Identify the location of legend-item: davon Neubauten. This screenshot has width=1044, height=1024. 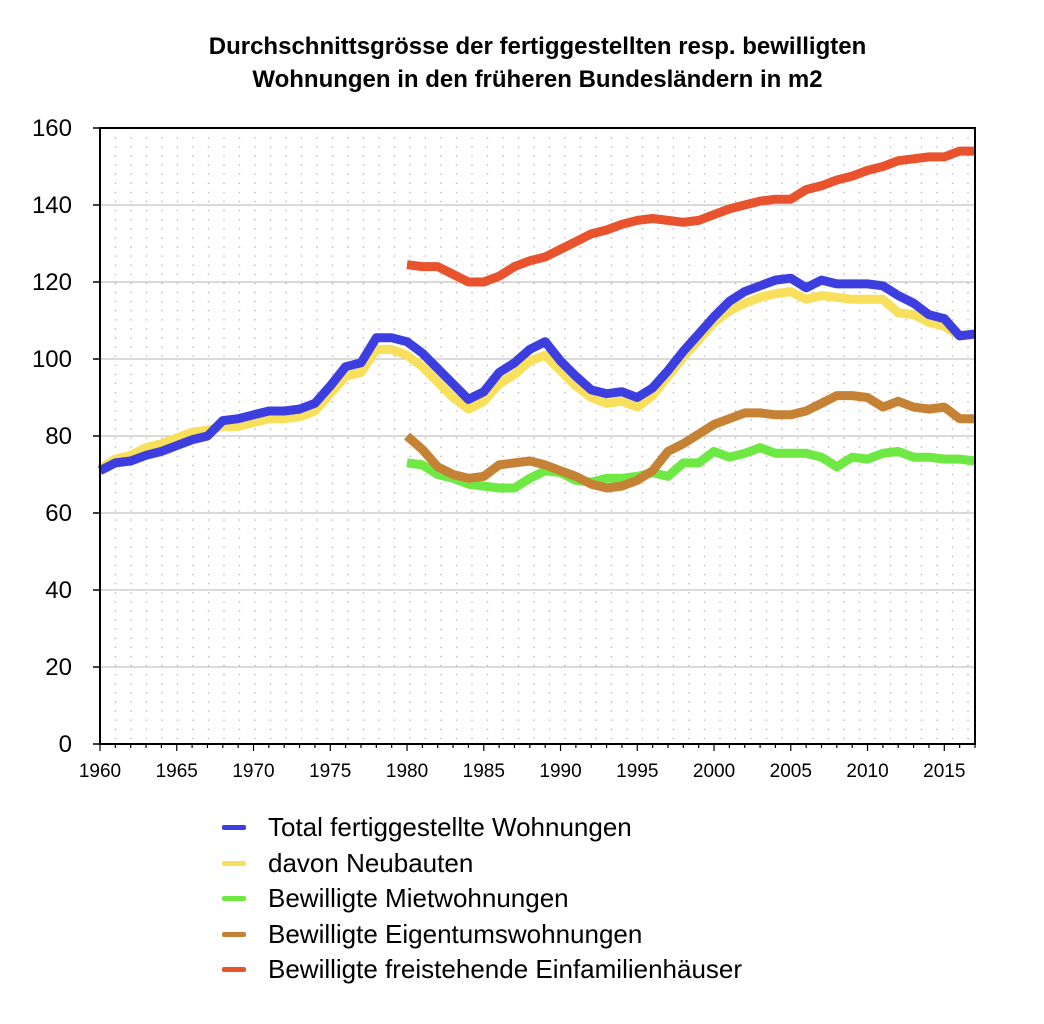
(482, 864).